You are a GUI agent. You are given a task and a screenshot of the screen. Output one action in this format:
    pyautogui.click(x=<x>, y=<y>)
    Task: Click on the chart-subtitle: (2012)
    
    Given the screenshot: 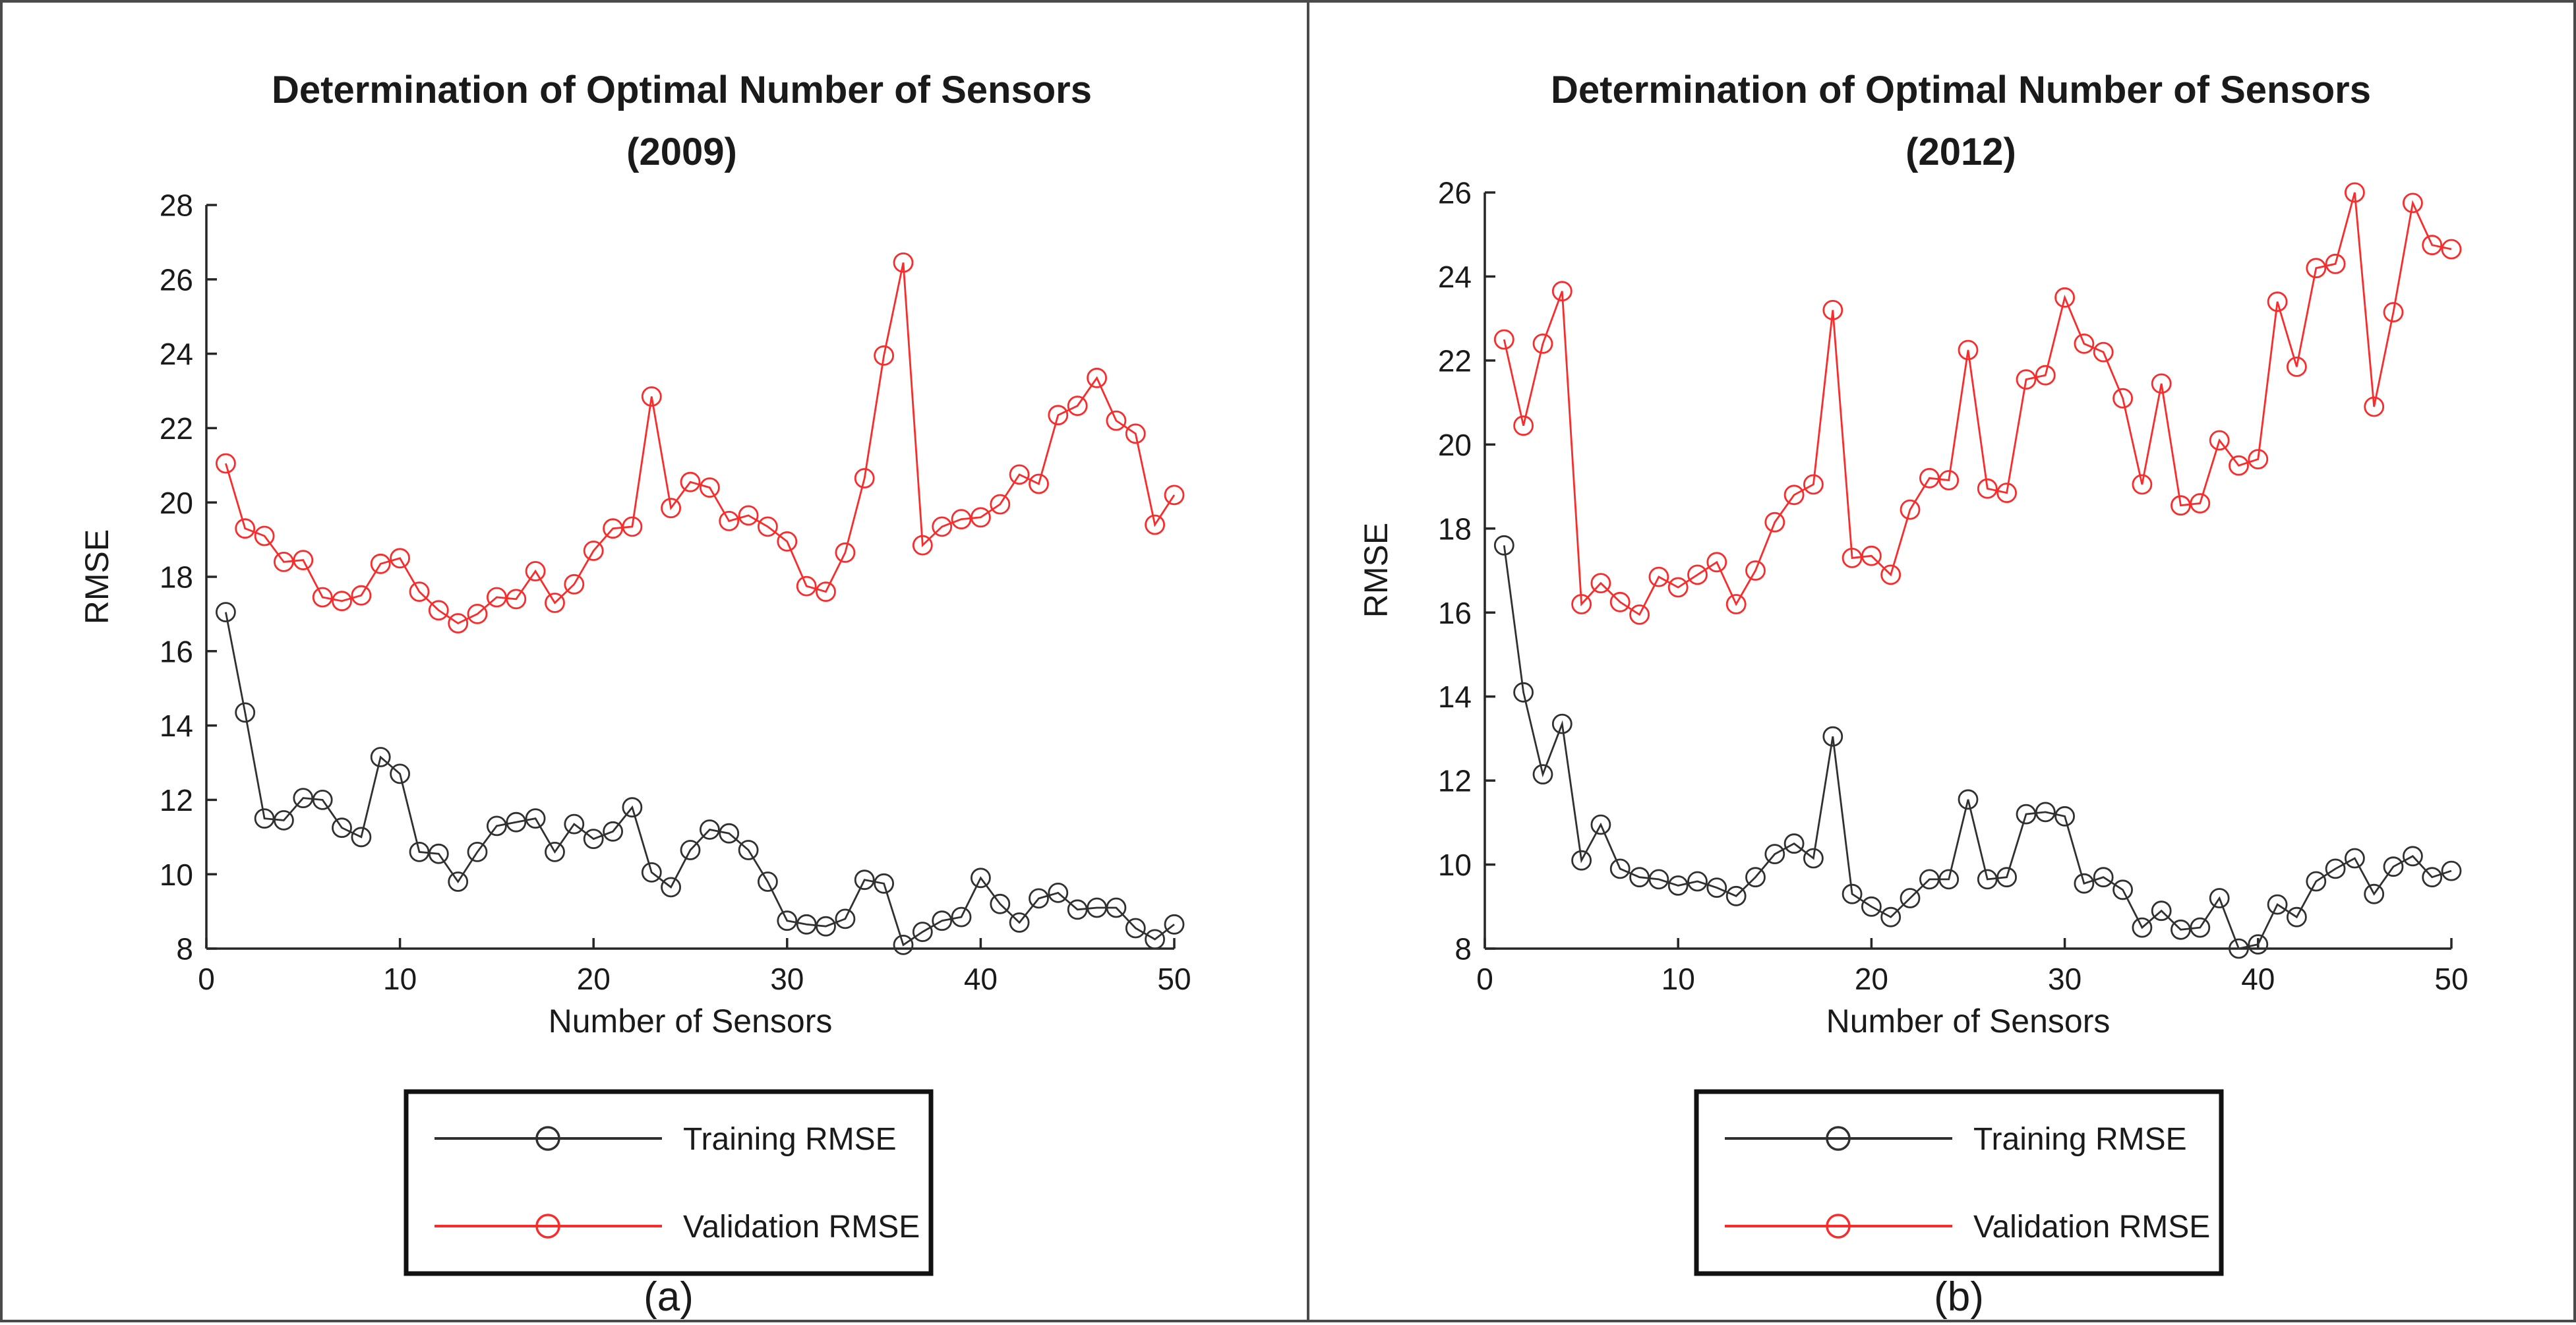 What is the action you would take?
    pyautogui.click(x=1960, y=152)
    